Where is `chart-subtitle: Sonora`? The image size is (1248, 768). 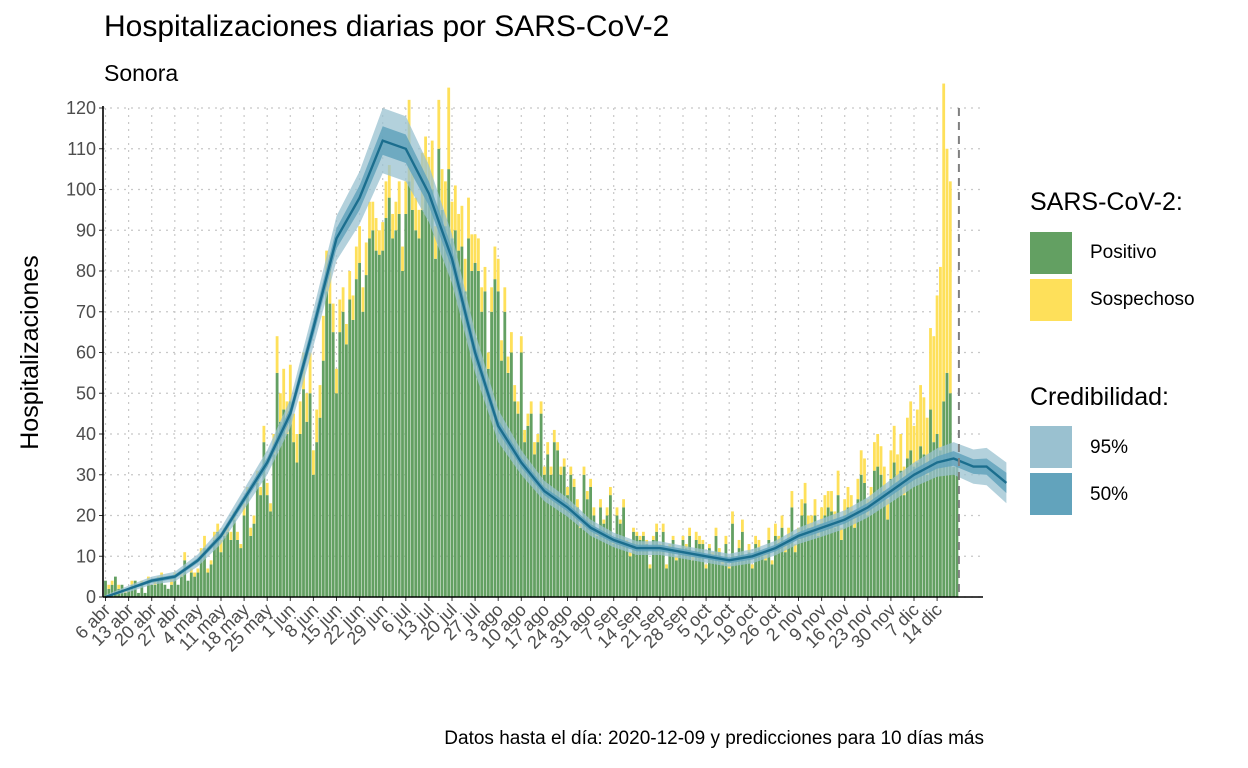 chart-subtitle: Sonora is located at coordinates (141, 73).